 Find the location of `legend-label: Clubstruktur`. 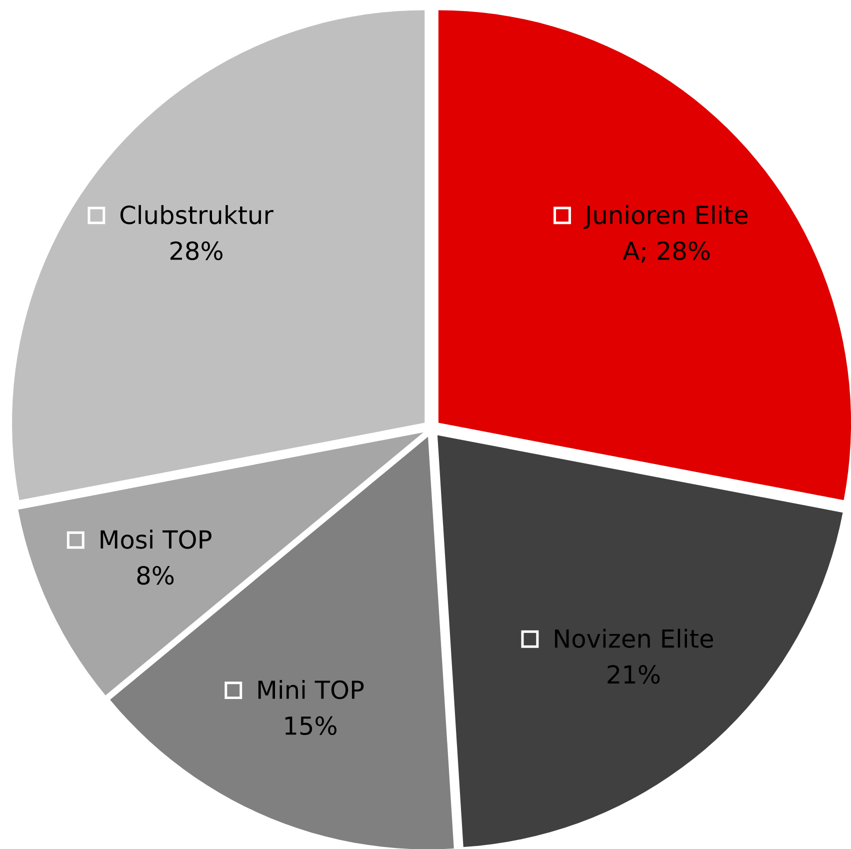

legend-label: Clubstruktur is located at coordinates (197, 214).